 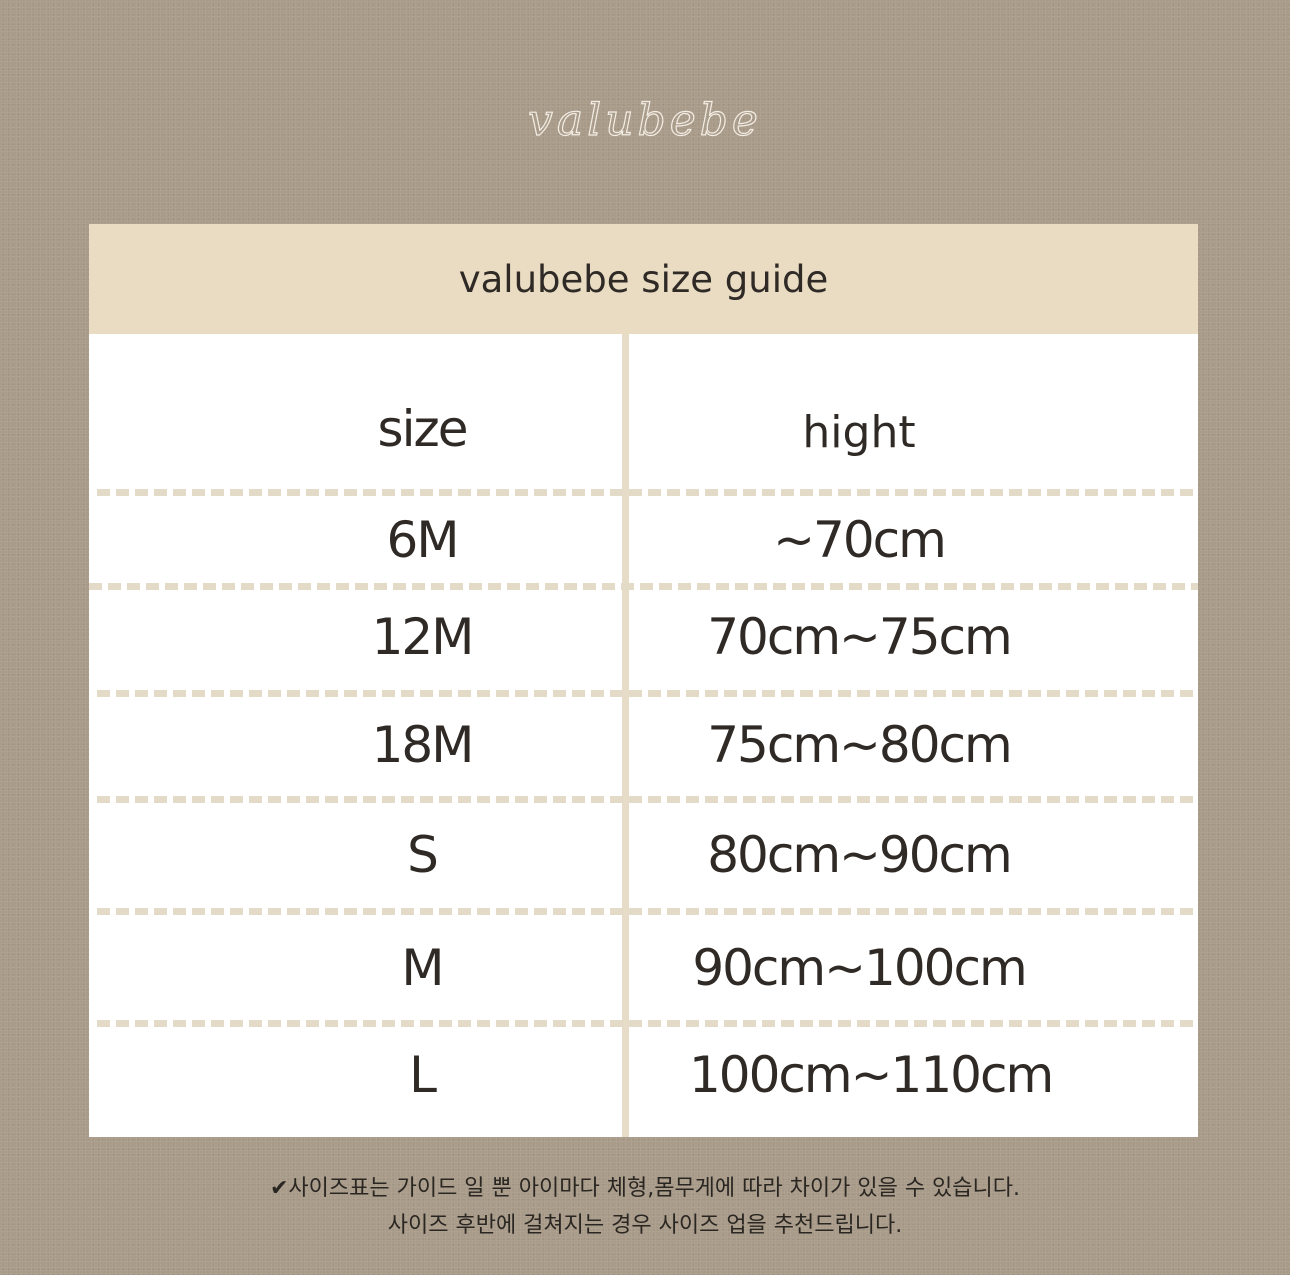 What do you see at coordinates (860, 855) in the screenshot?
I see `height-cell: 80cm~90cm` at bounding box center [860, 855].